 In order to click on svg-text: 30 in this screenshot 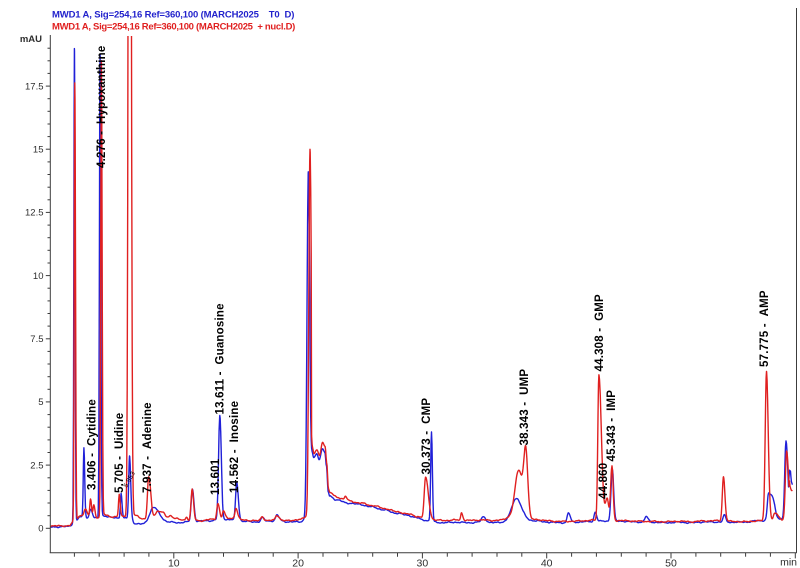, I will do `click(423, 563)`.